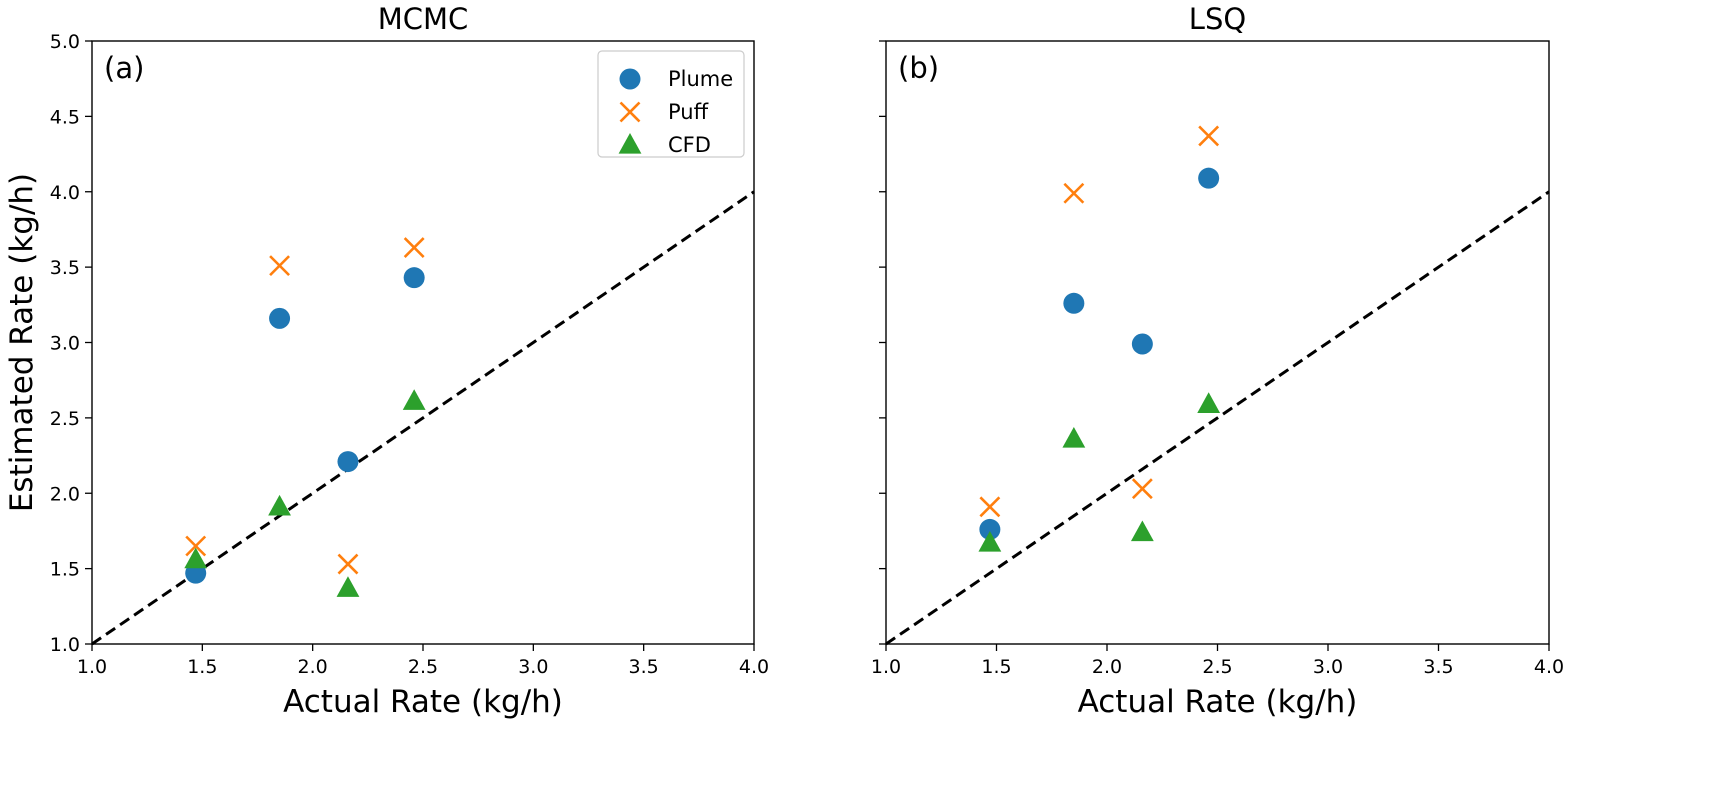  Describe the element at coordinates (1217, 667) in the screenshot. I see `panel-b-x-tick-label: 2.5` at that location.